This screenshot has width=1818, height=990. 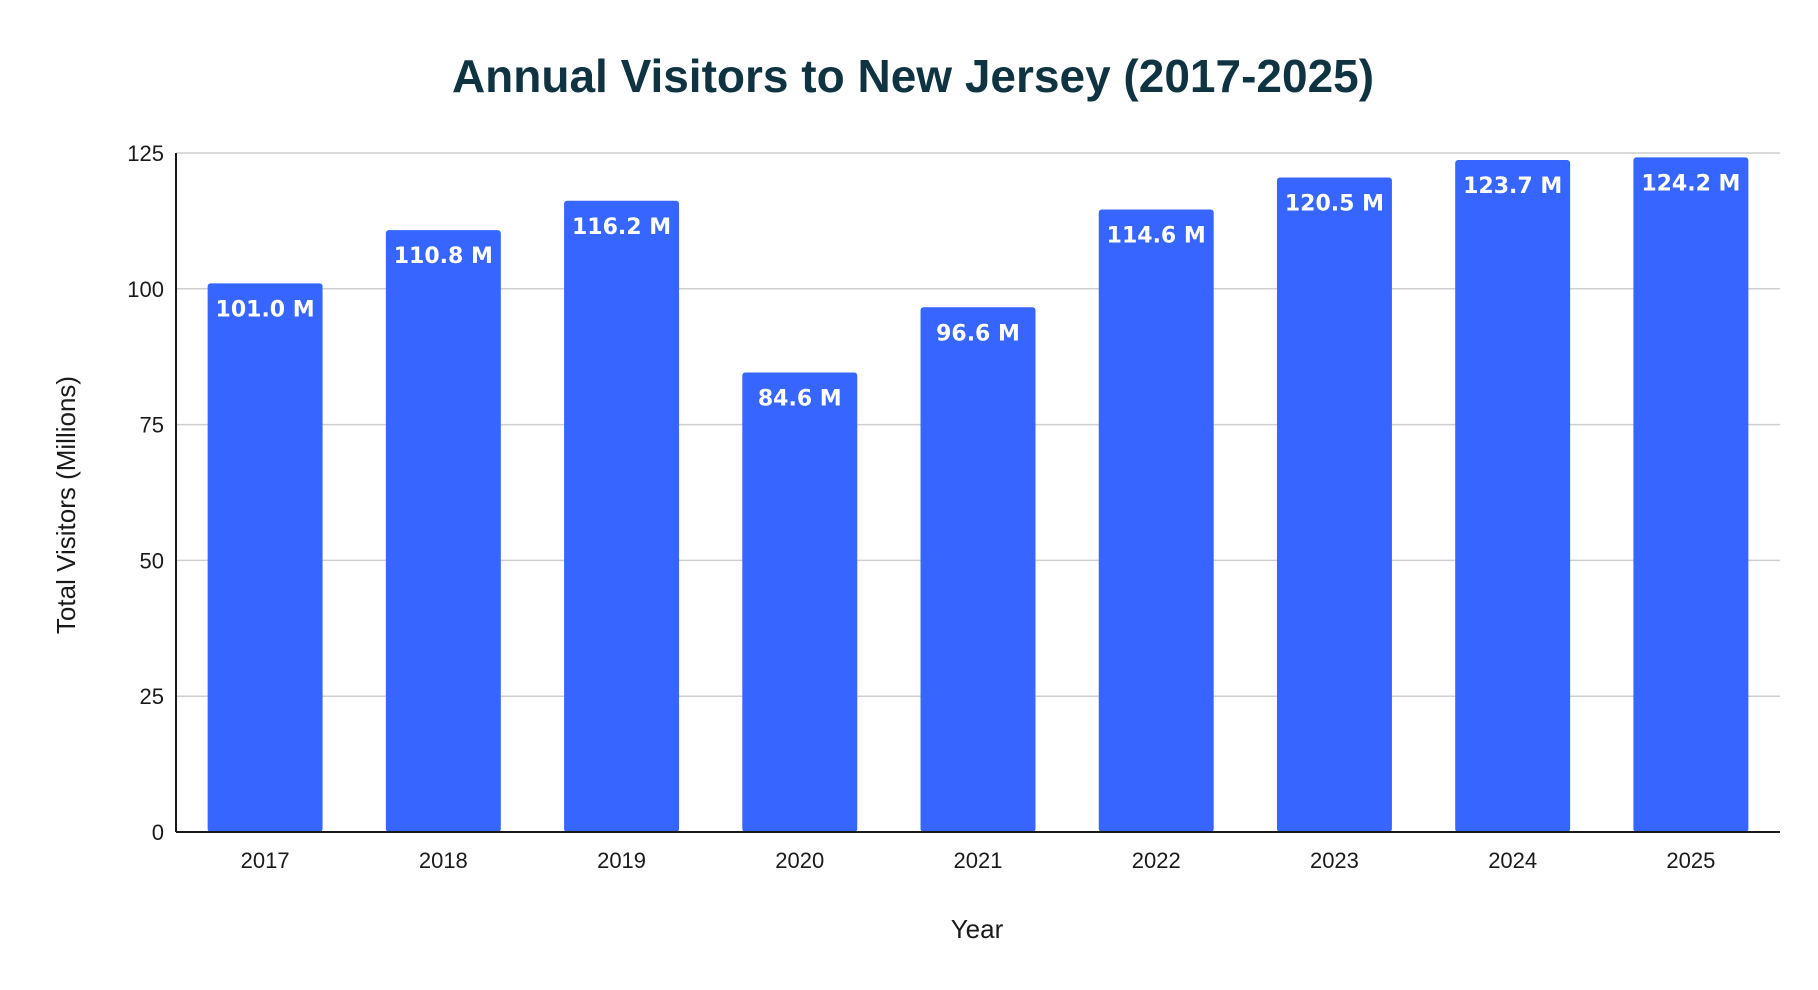 I want to click on bar-2023, so click(x=1334, y=505).